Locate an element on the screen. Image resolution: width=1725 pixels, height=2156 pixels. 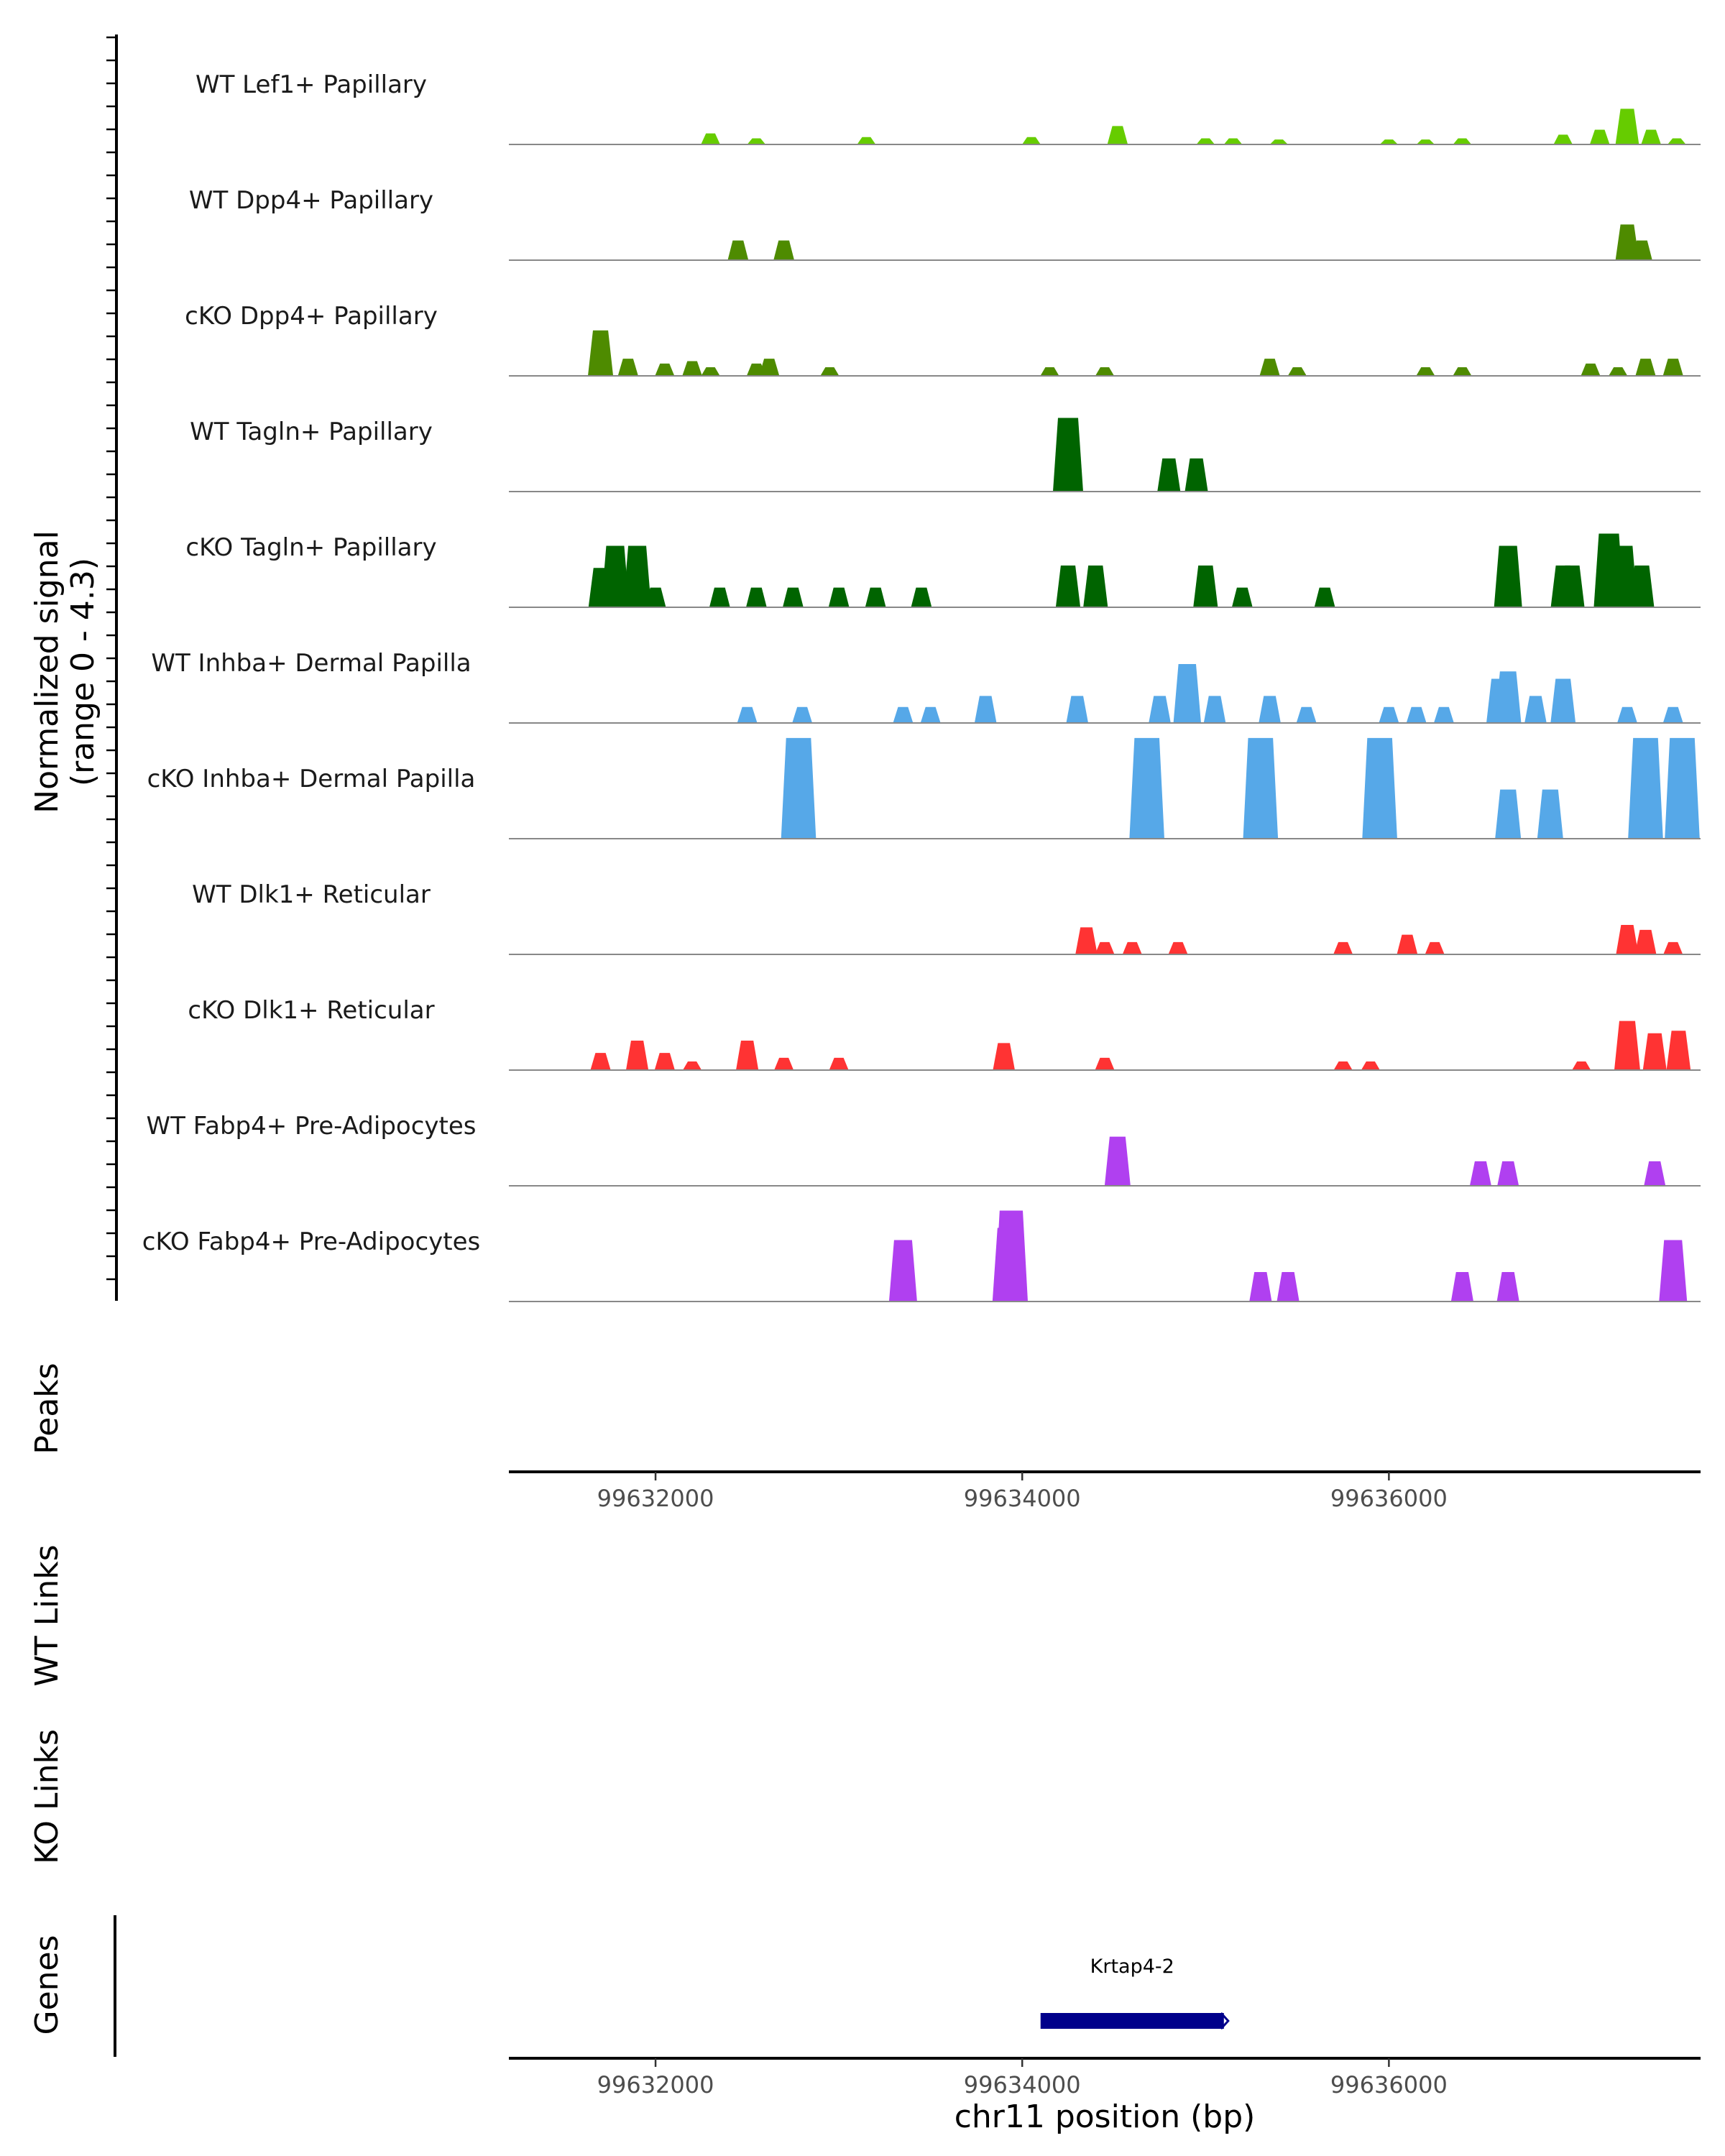
gene-body is located at coordinates (1132, 2021).